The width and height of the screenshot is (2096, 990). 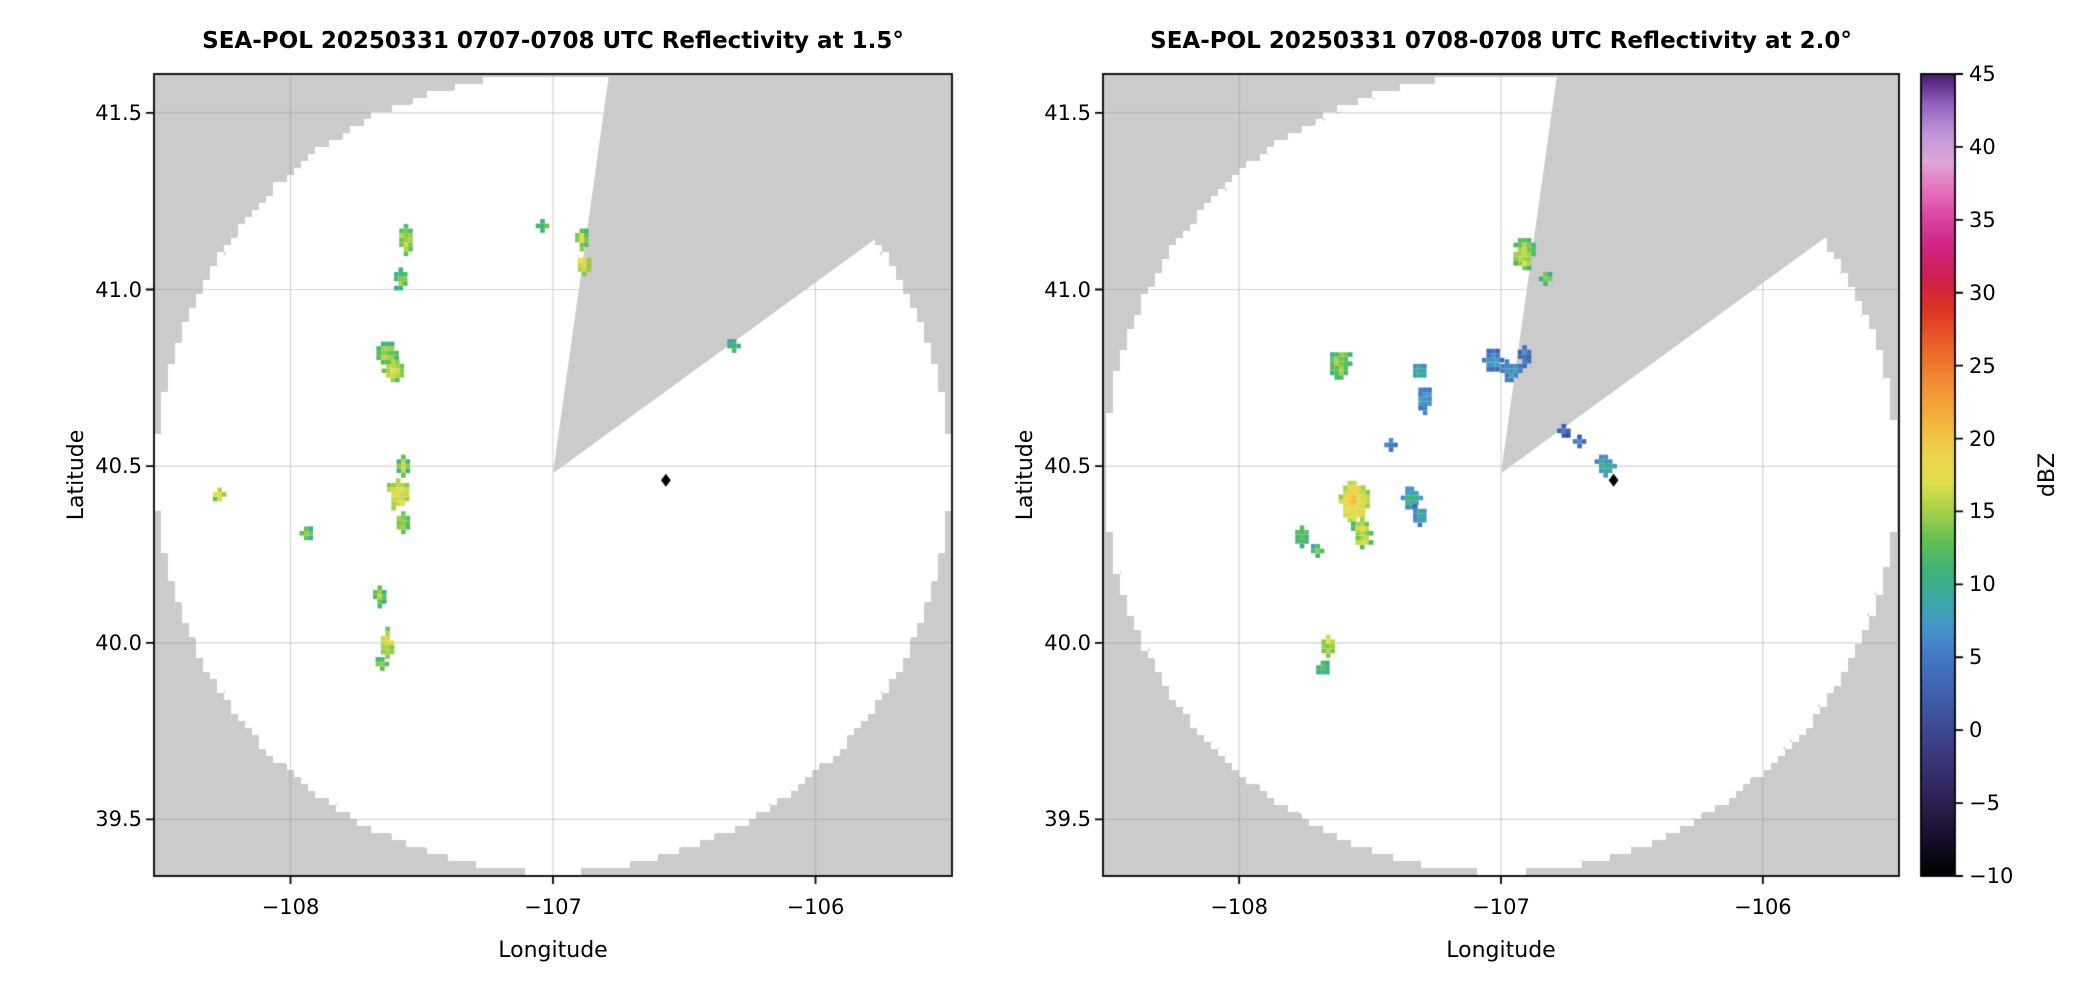 I want to click on colorbar-tick-label: 35, so click(x=1982, y=219).